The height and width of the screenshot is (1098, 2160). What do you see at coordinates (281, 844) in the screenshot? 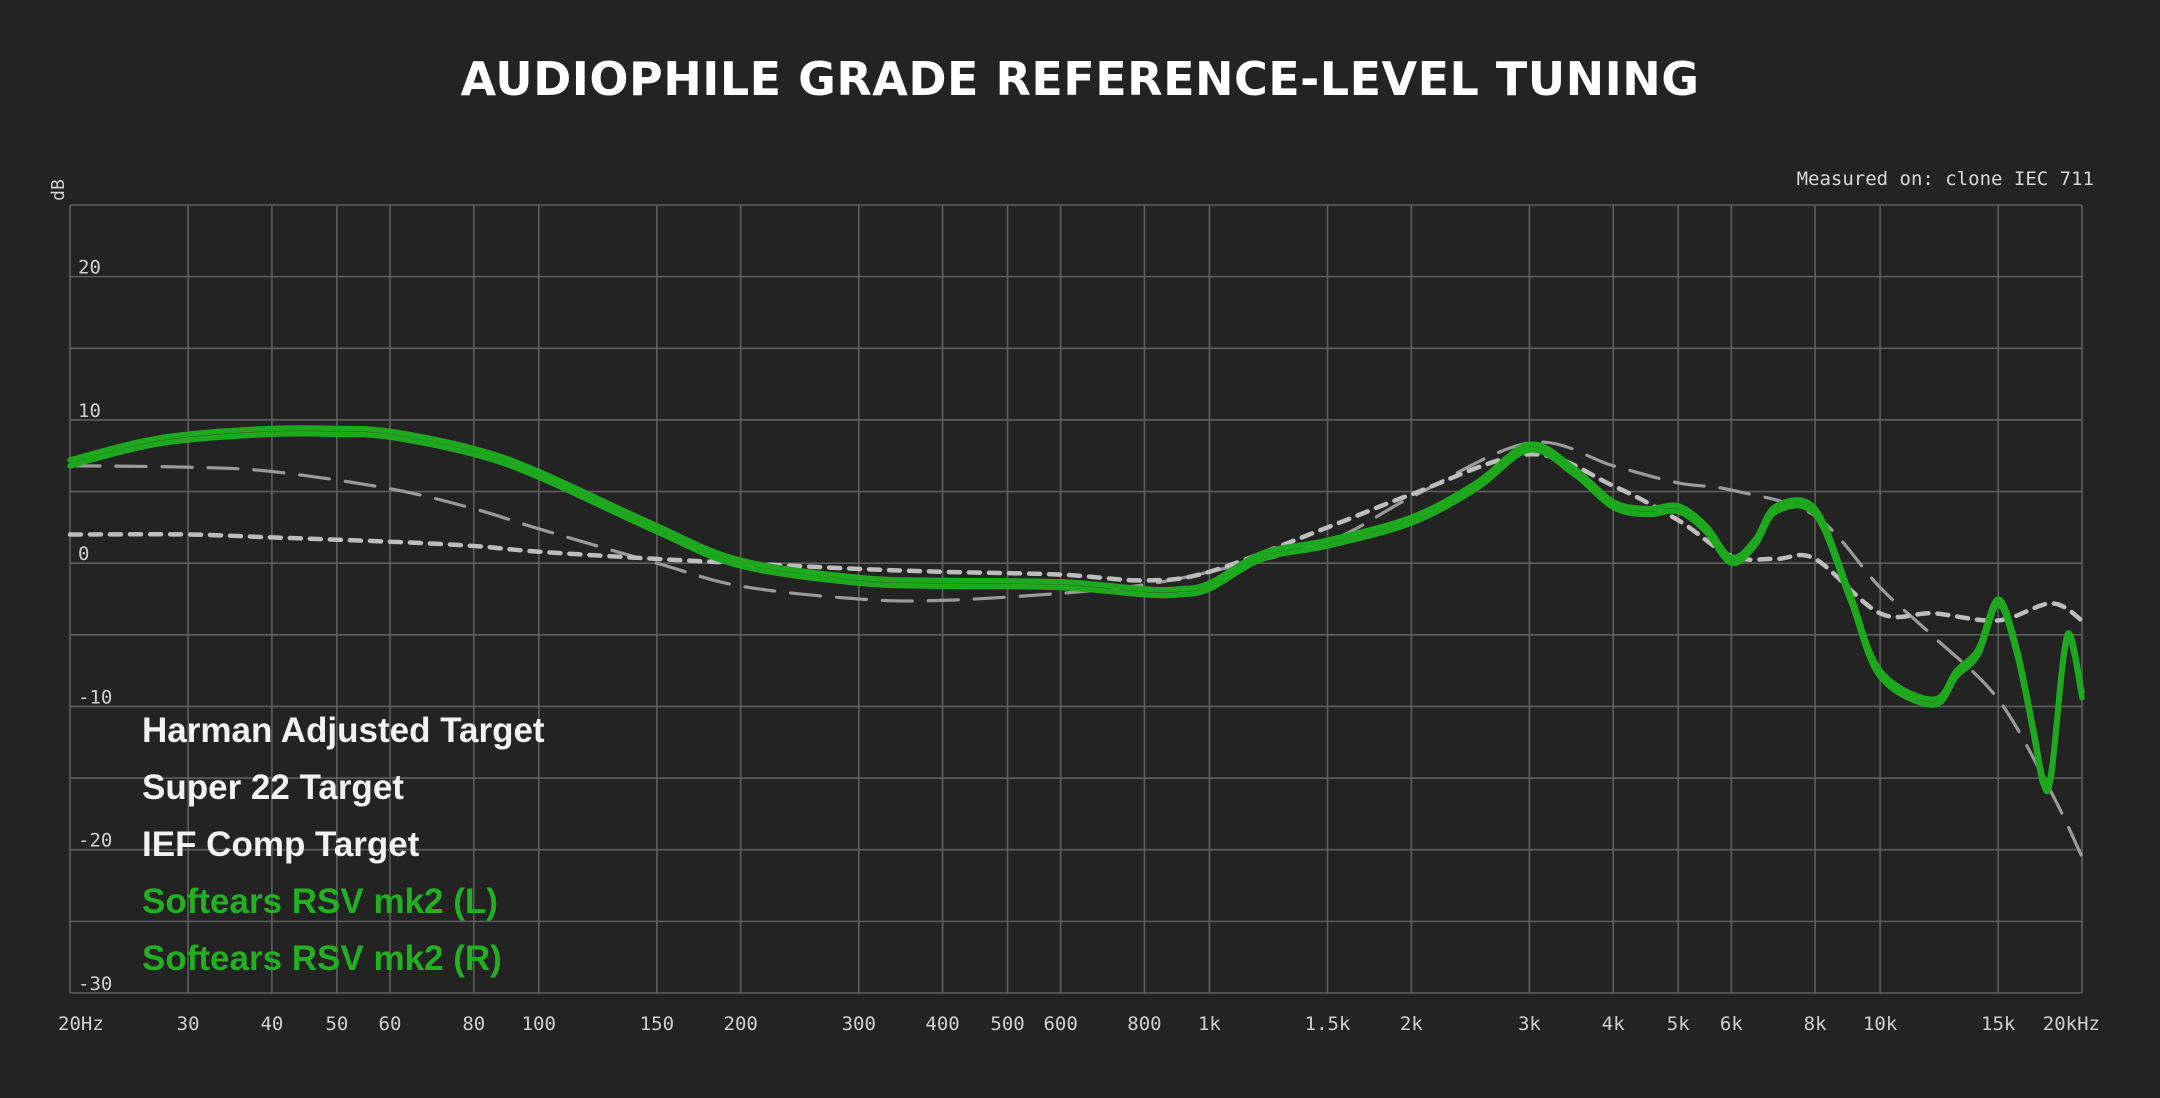
I see `legend-item-ief-comp-target: IEF Comp Target` at bounding box center [281, 844].